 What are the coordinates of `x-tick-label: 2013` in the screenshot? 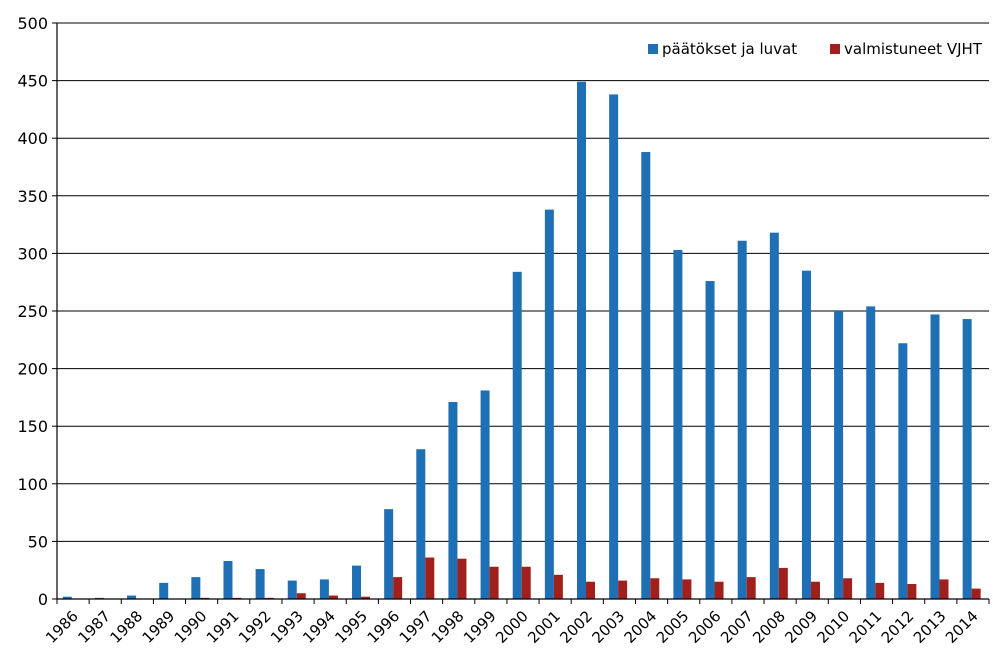 It's located at (930, 627).